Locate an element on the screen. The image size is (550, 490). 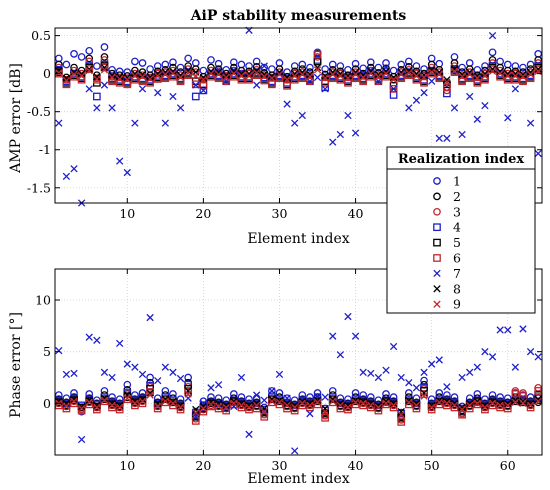
legend-marker is located at coordinates (437, 181).